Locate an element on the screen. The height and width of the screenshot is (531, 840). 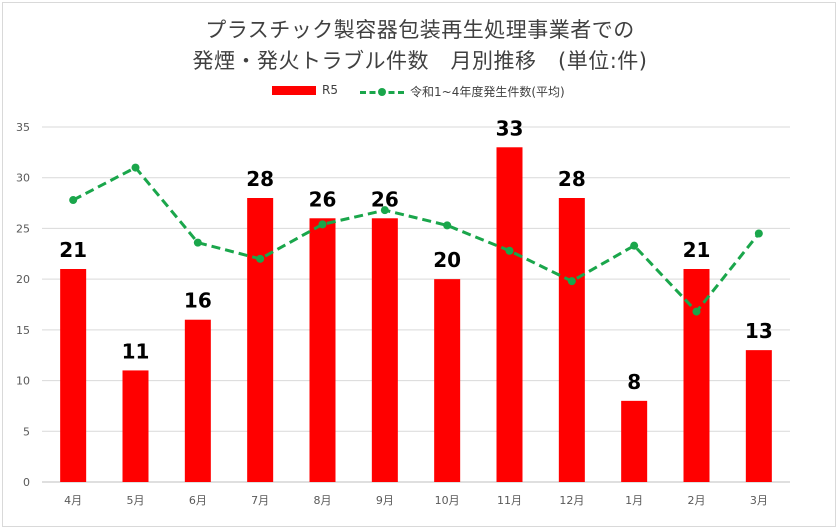
x-tick-label: 11月 is located at coordinates (509, 500).